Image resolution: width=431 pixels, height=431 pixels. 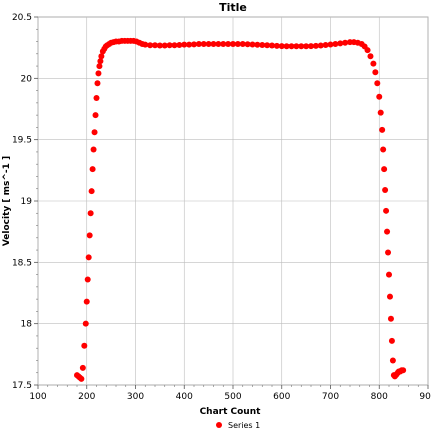 I want to click on y-tick-label: 19.5, so click(x=22, y=141).